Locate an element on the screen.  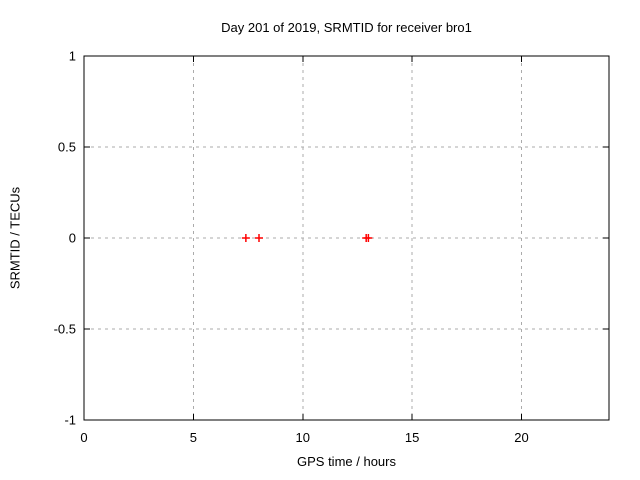
x-tick-label: 20 is located at coordinates (521, 437).